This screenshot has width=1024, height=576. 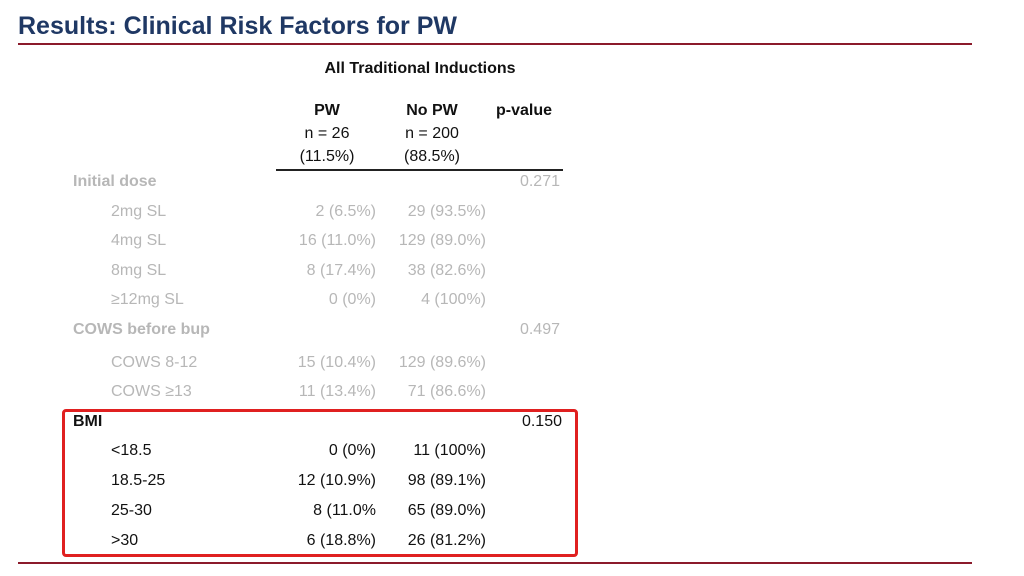 I want to click on row-nopw-value: 29 (93.5%), so click(x=446, y=211).